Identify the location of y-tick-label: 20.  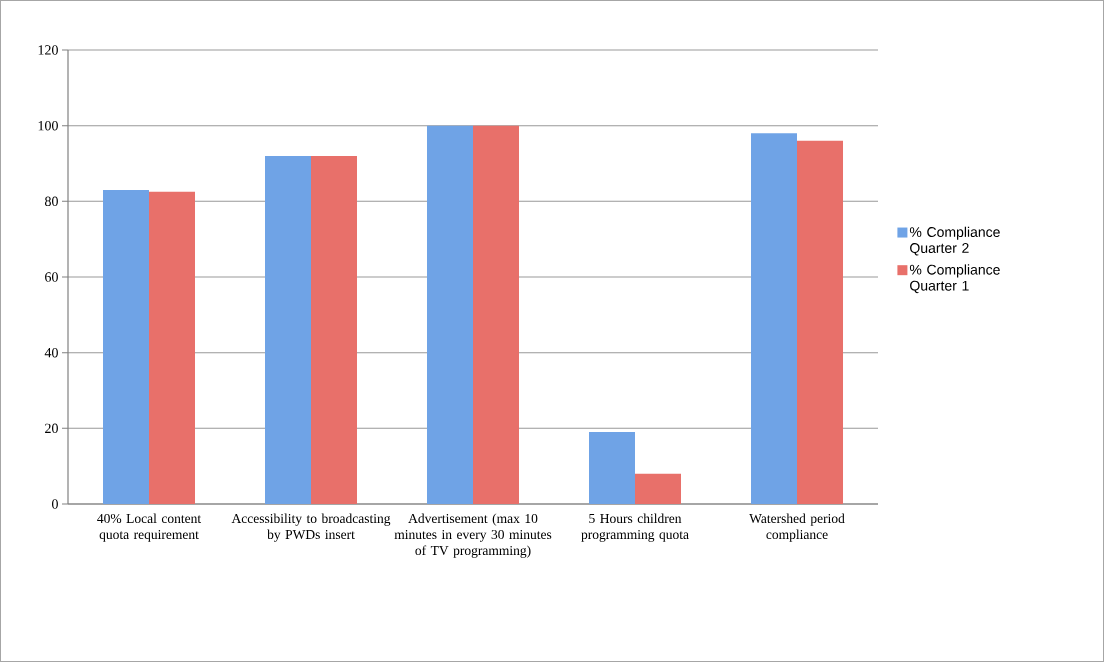
(51, 428).